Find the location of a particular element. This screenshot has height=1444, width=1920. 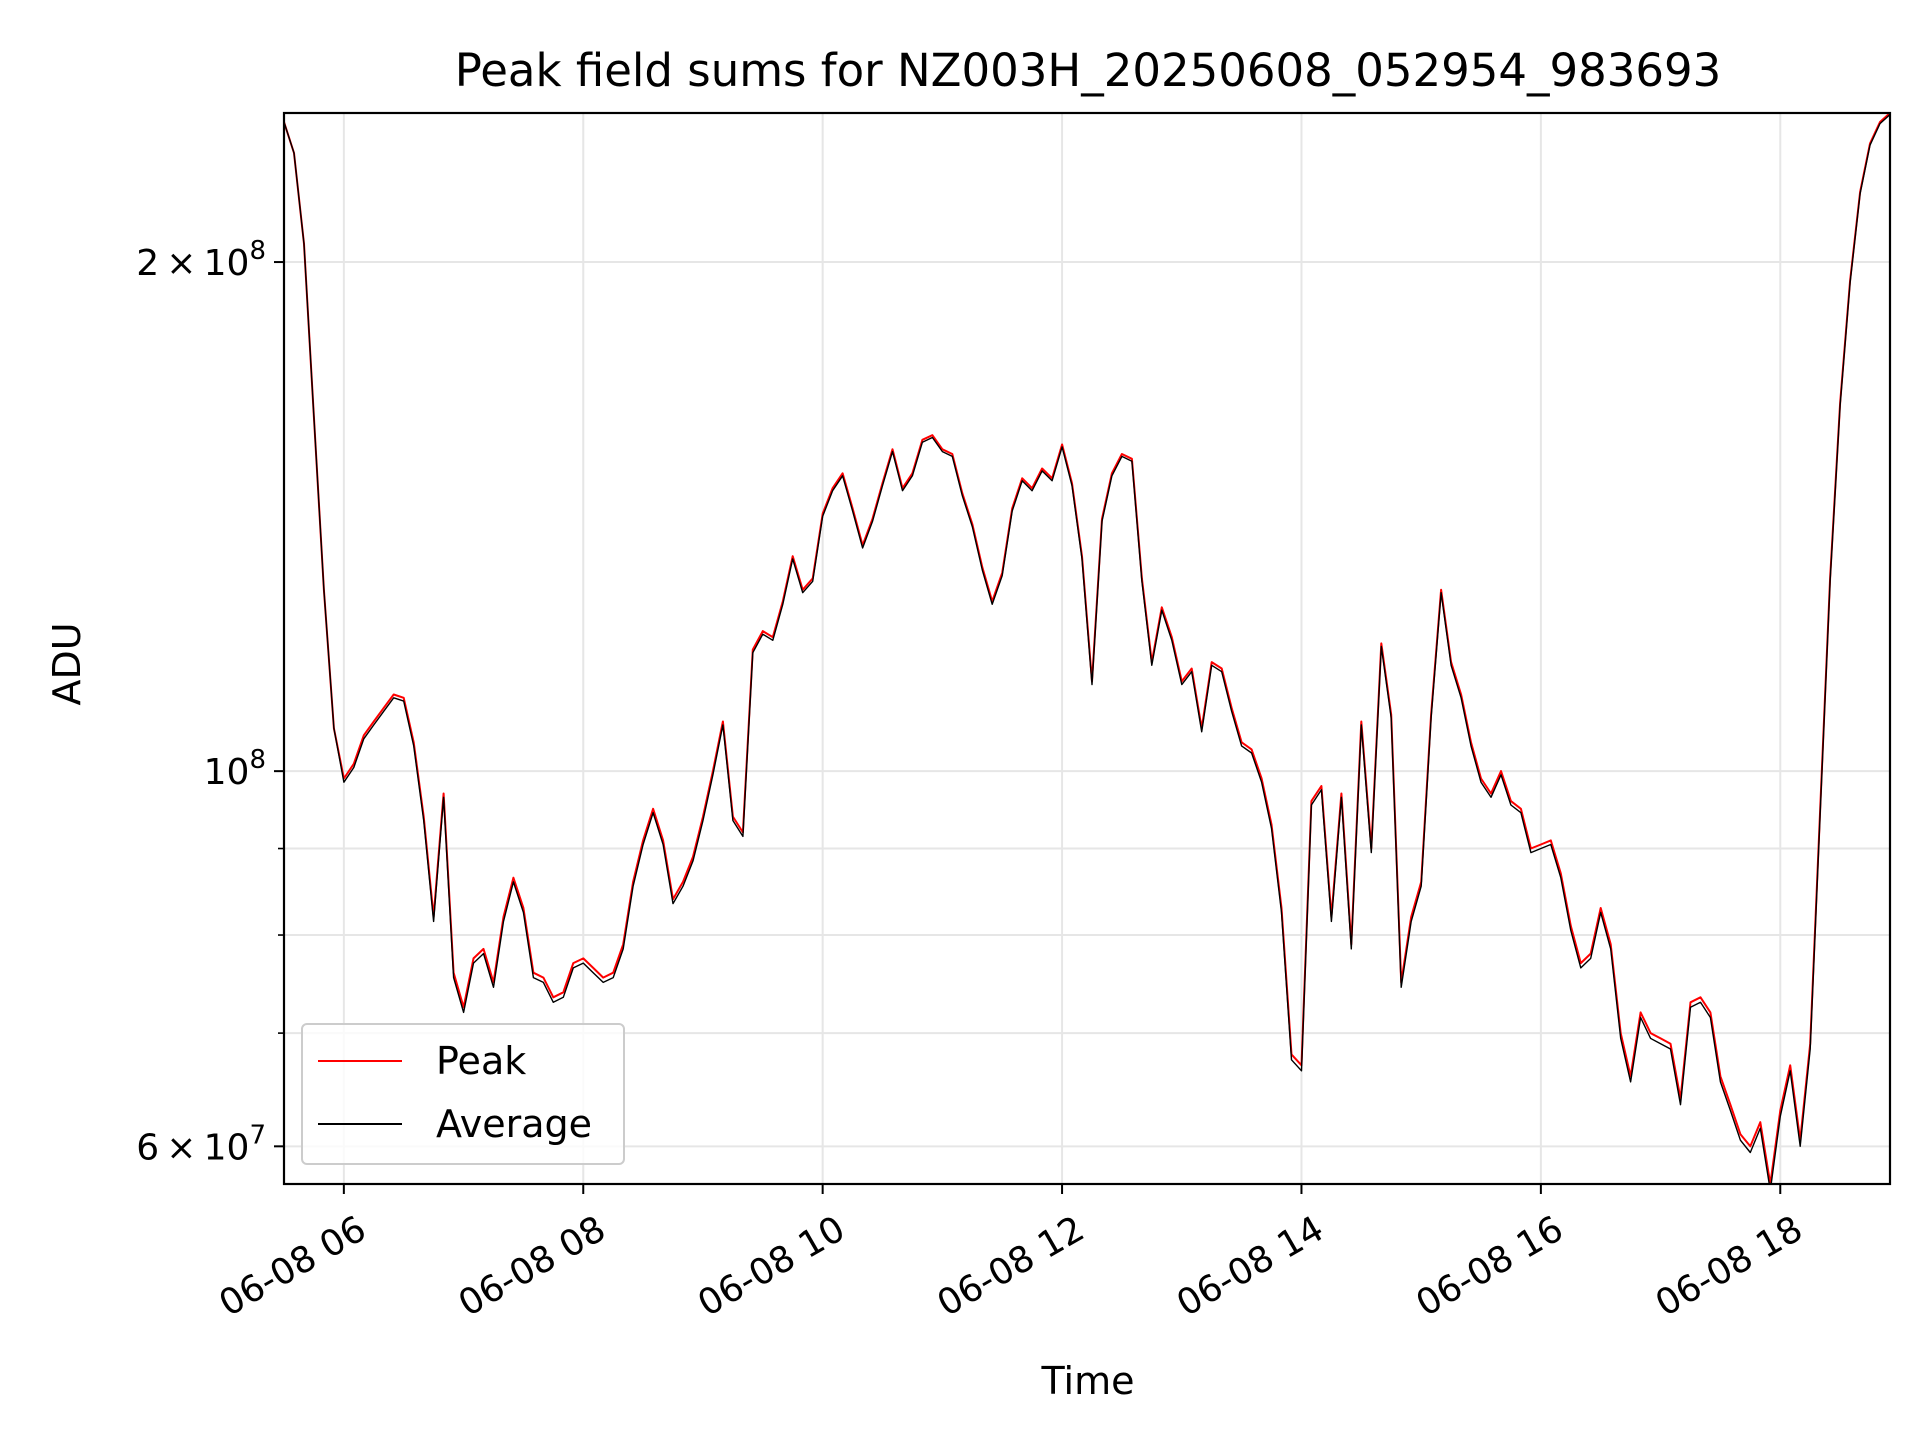

legend-label-peak: Peak is located at coordinates (481, 1061).